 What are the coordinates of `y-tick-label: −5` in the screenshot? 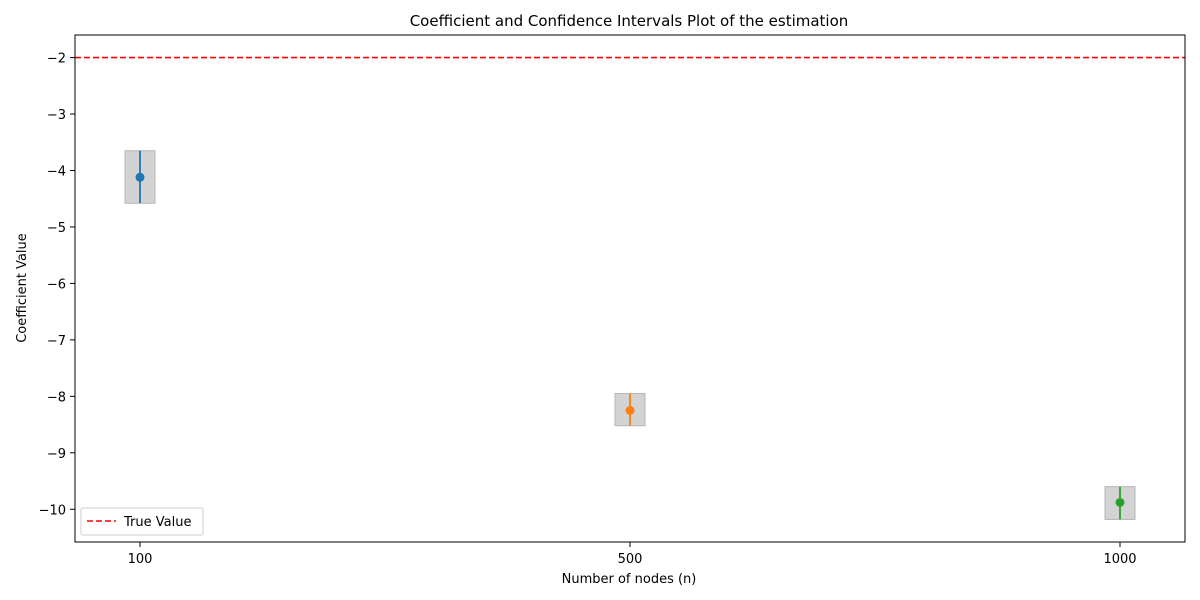 It's located at (56, 228).